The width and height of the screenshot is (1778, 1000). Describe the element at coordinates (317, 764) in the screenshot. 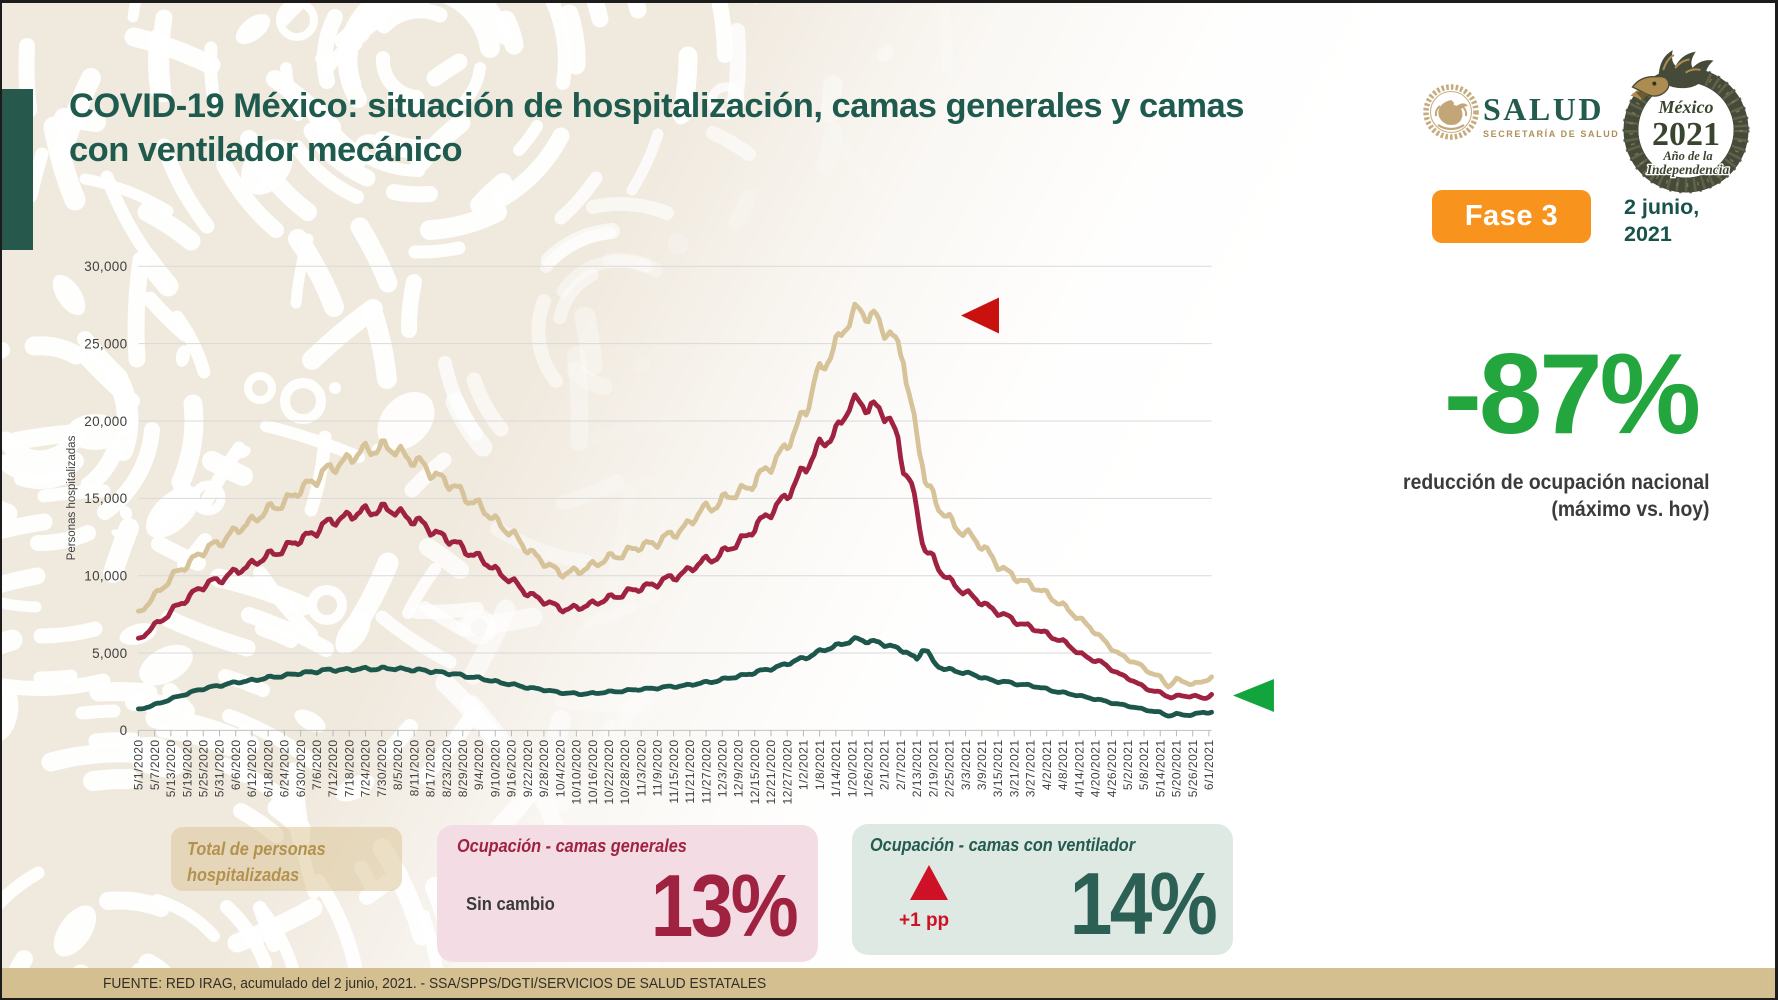

I see `x-tick-label: 7/6/2020` at that location.